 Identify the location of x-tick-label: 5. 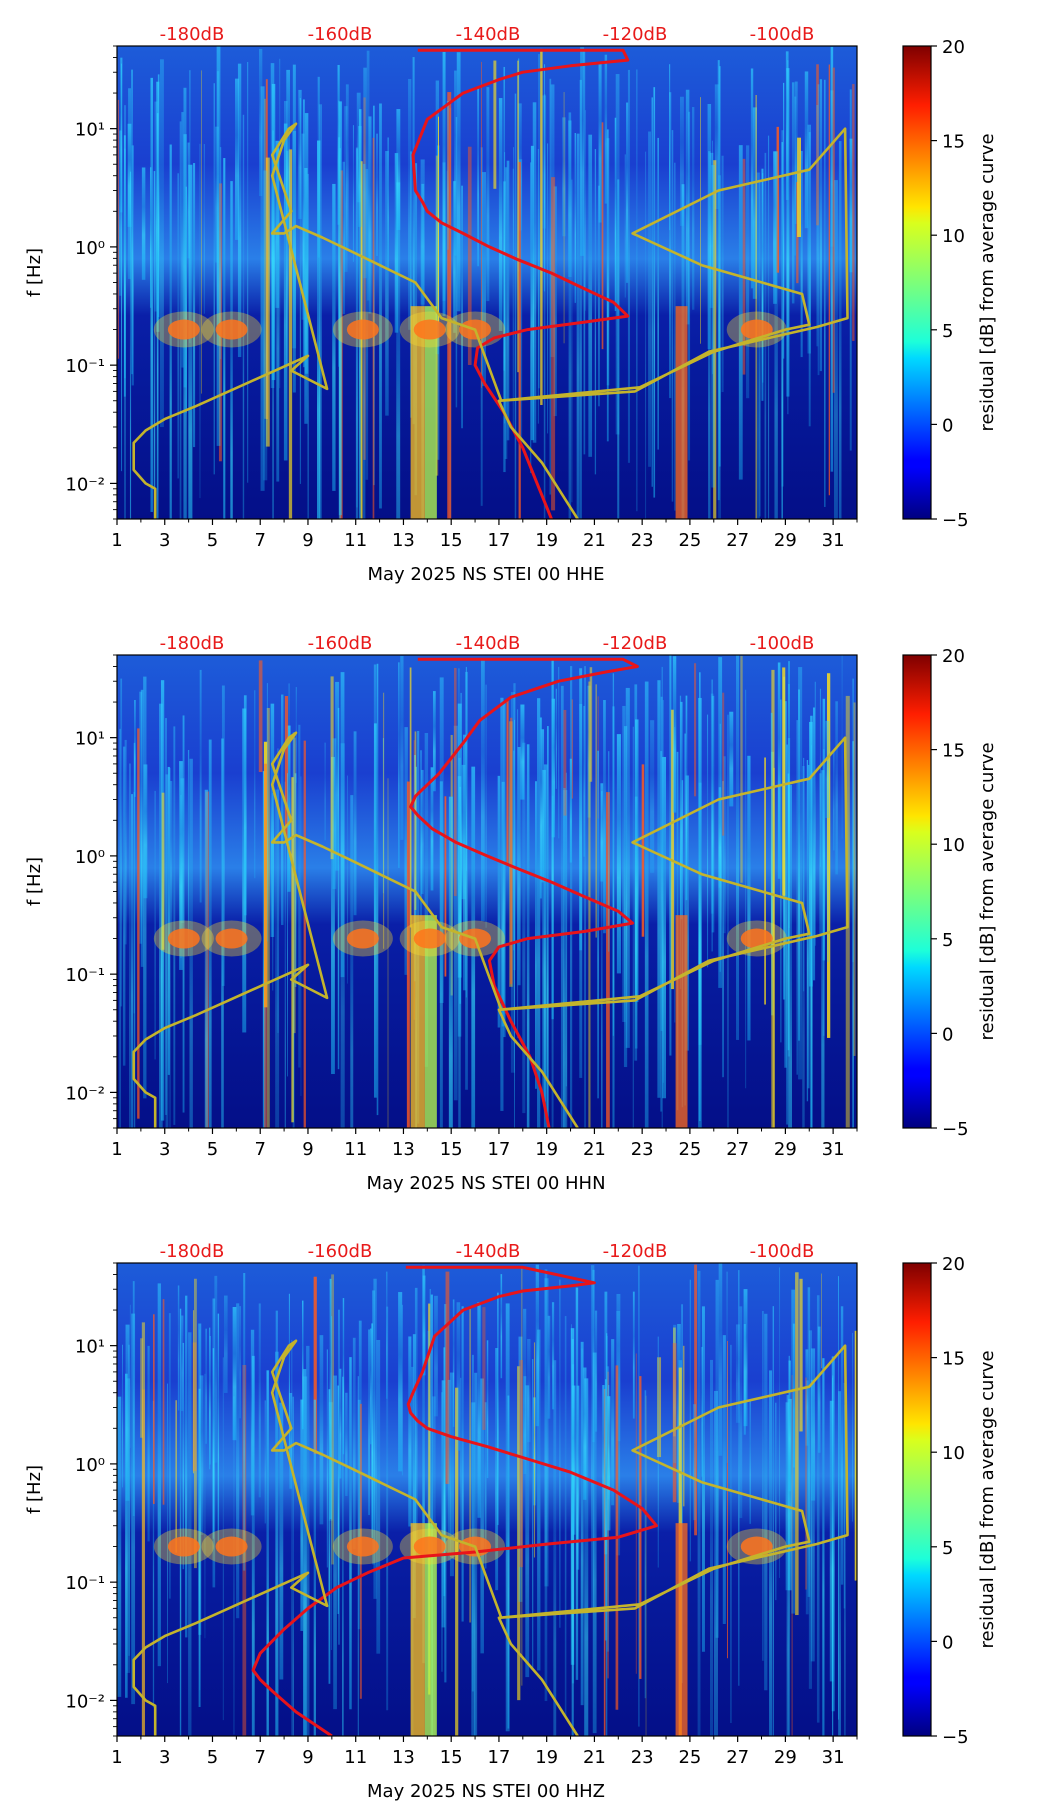
(212, 1149).